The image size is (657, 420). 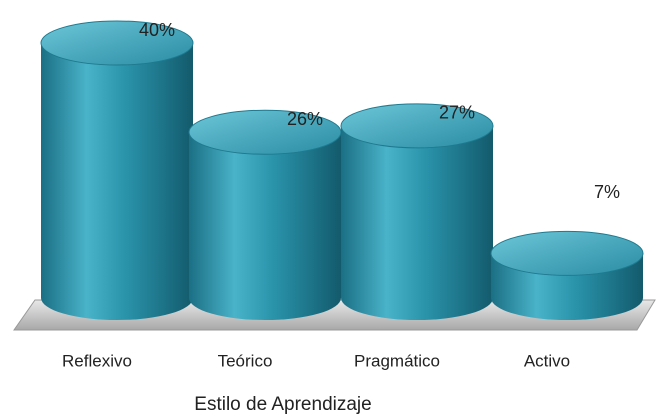 What do you see at coordinates (245, 360) in the screenshot?
I see `x-tick-label: Teórico` at bounding box center [245, 360].